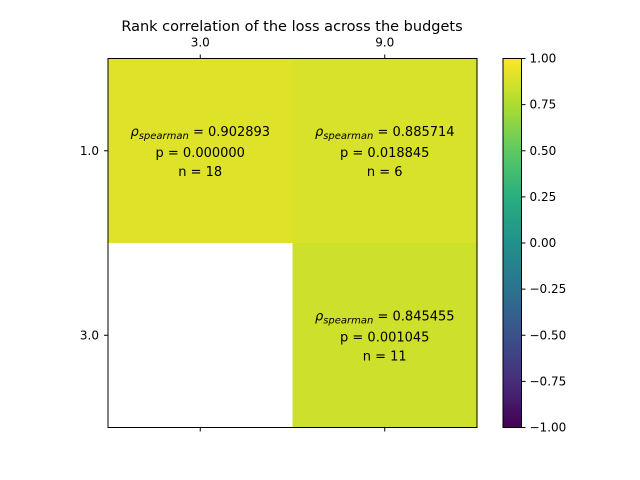 The image size is (640, 480). I want to click on colorbar-tick-label: −0.25, so click(548, 289).